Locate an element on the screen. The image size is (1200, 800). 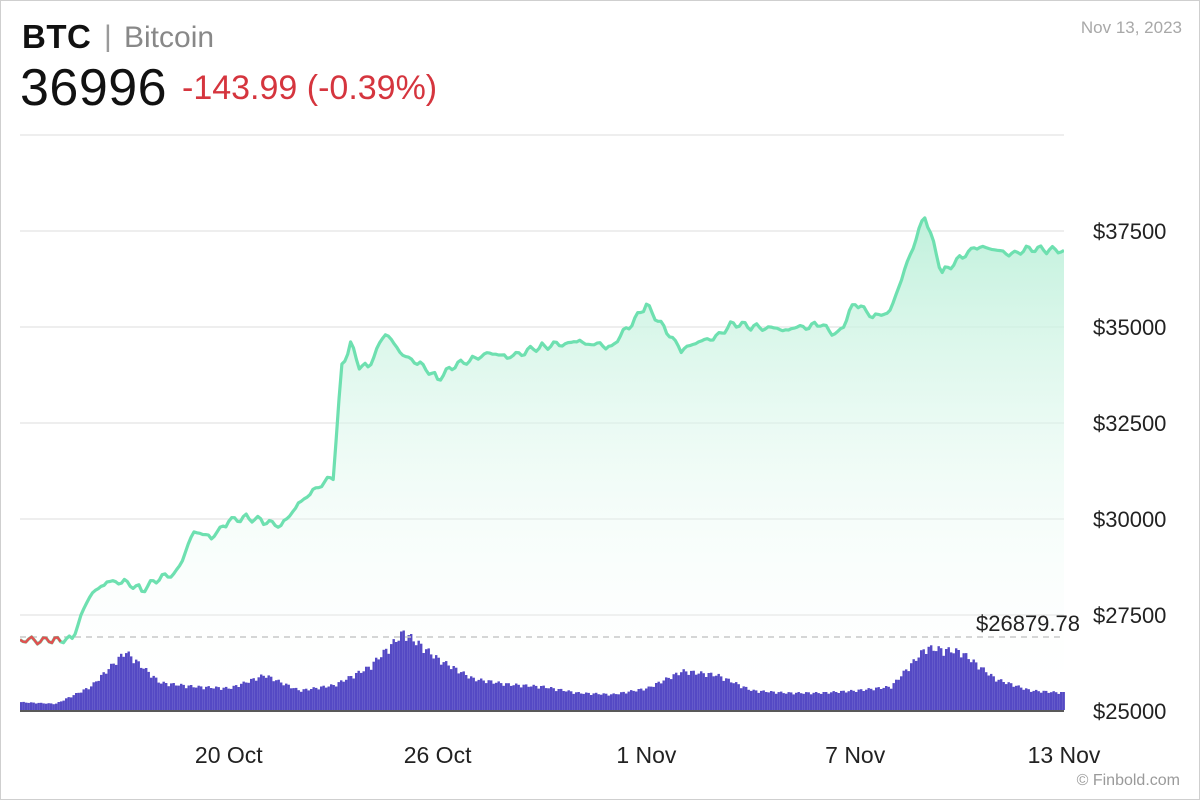
x-tick-label: 26 Oct is located at coordinates (438, 755).